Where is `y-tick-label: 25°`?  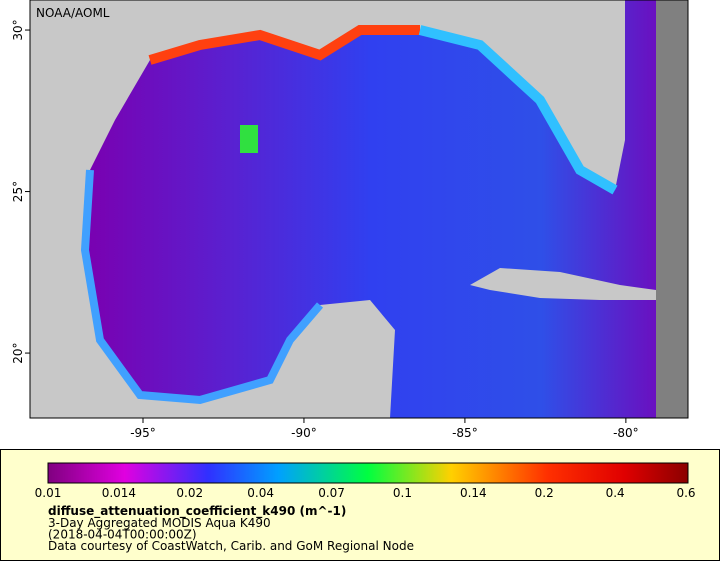
y-tick-label: 25° is located at coordinates (18, 191).